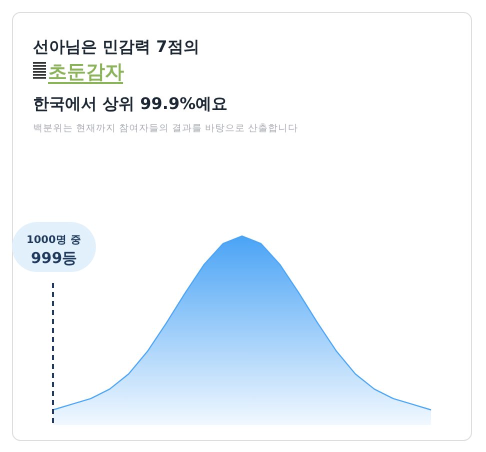 The image size is (486, 452). I want to click on annotation: 1000명 중 999등, so click(54, 250).